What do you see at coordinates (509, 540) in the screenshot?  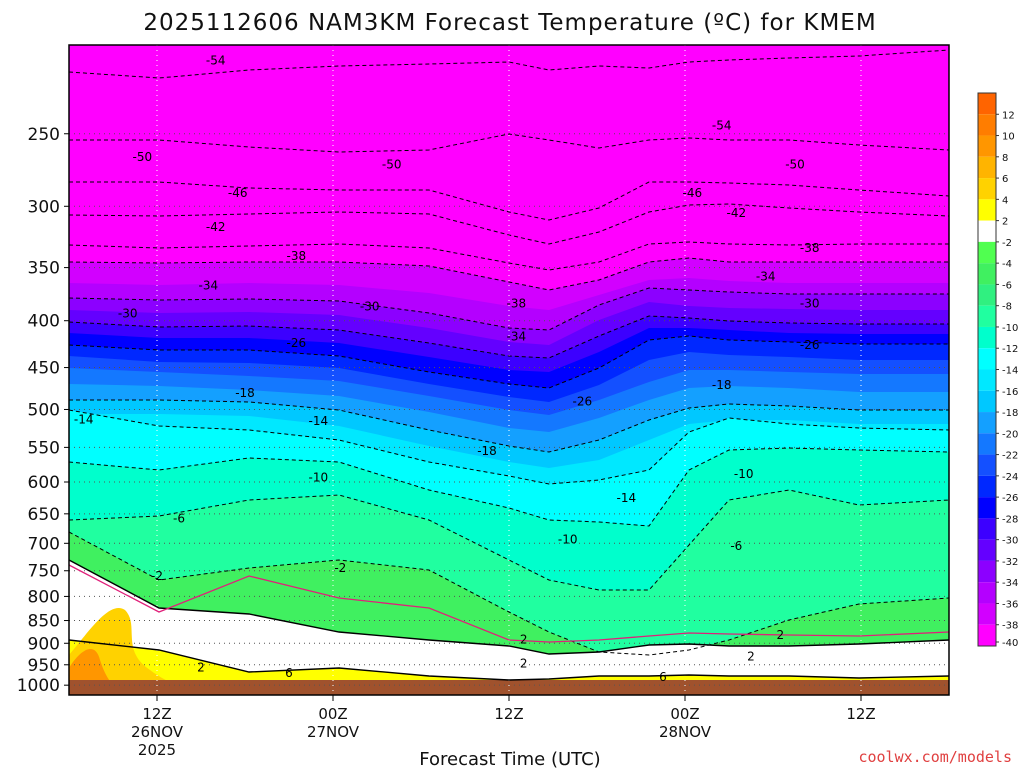 I see `contour-line--6` at bounding box center [509, 540].